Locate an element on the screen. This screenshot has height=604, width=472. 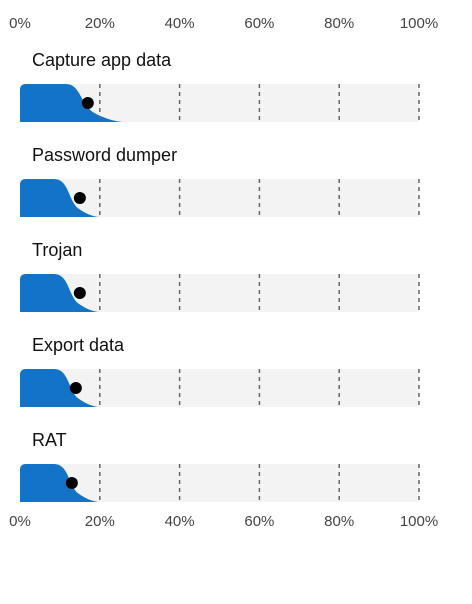
series-row: RAT is located at coordinates (220, 466).